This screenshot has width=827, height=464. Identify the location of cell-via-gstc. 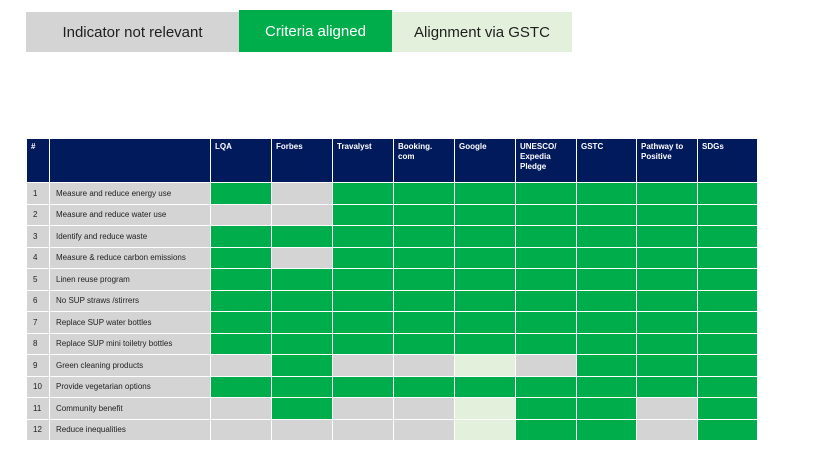
(485, 408).